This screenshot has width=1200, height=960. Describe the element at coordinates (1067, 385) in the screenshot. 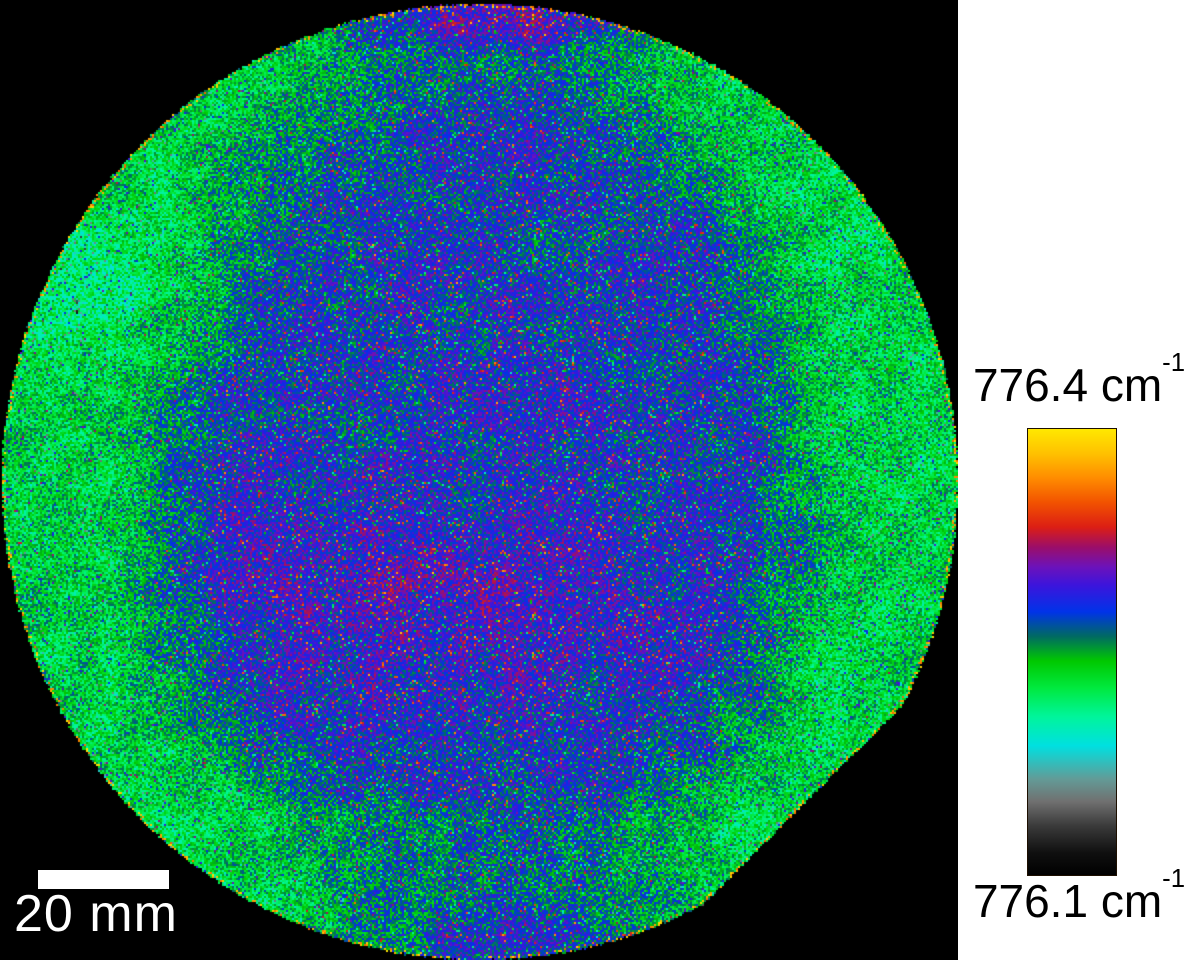

I see `colorbar-max-value: 776.4 cm` at that location.